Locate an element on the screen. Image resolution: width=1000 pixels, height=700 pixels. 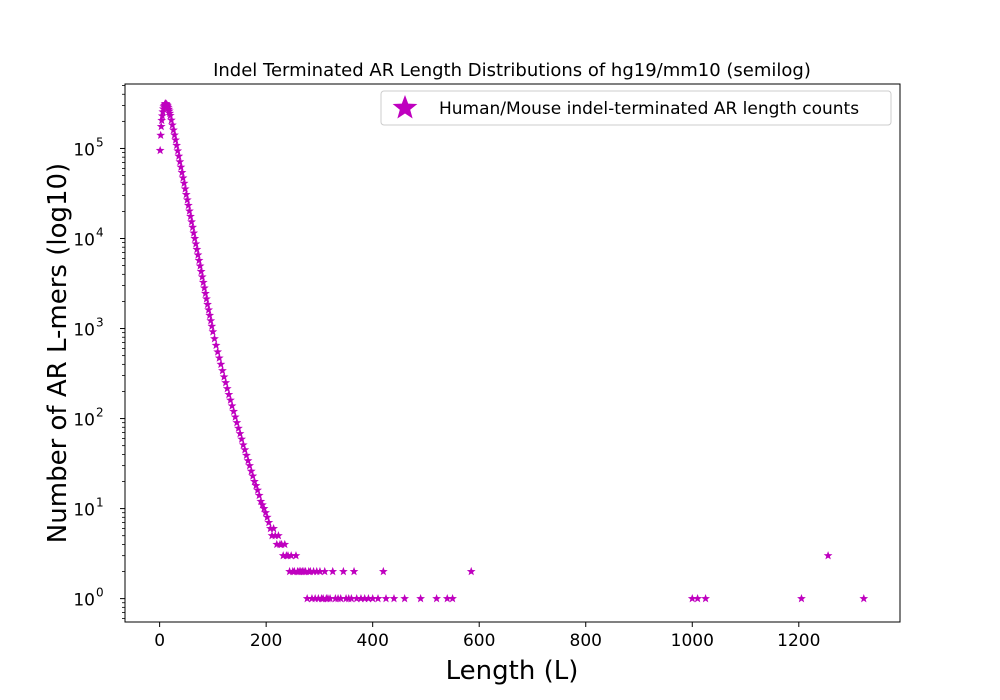
x-tick-label: 400 is located at coordinates (372, 641).